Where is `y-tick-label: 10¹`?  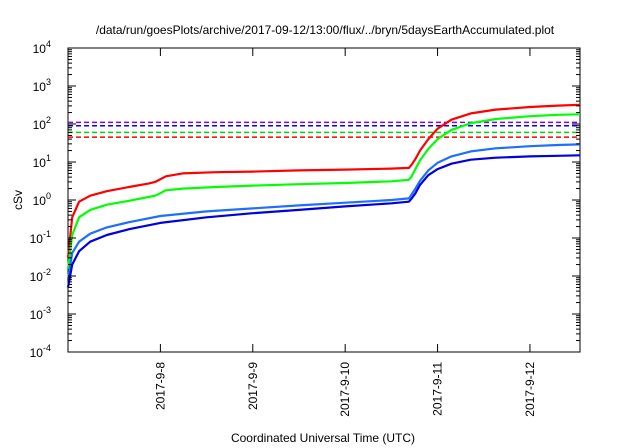
y-tick-label: 10¹ is located at coordinates (42, 161).